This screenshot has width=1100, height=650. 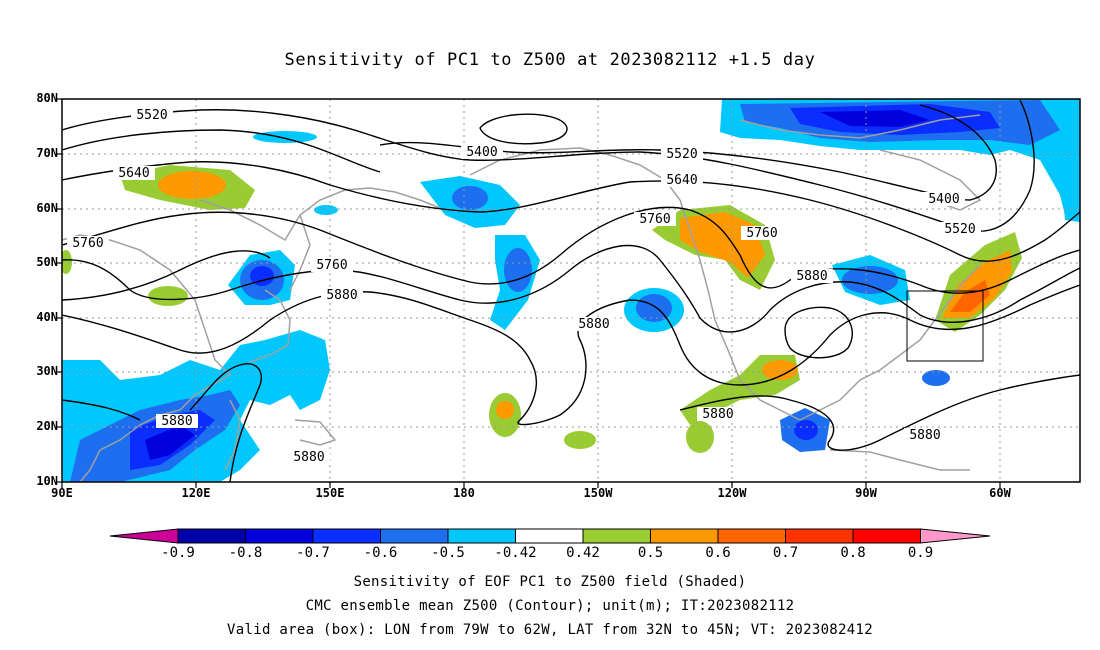 What do you see at coordinates (875, 118) in the screenshot?
I see `shade-arctic-negative-darkest` at bounding box center [875, 118].